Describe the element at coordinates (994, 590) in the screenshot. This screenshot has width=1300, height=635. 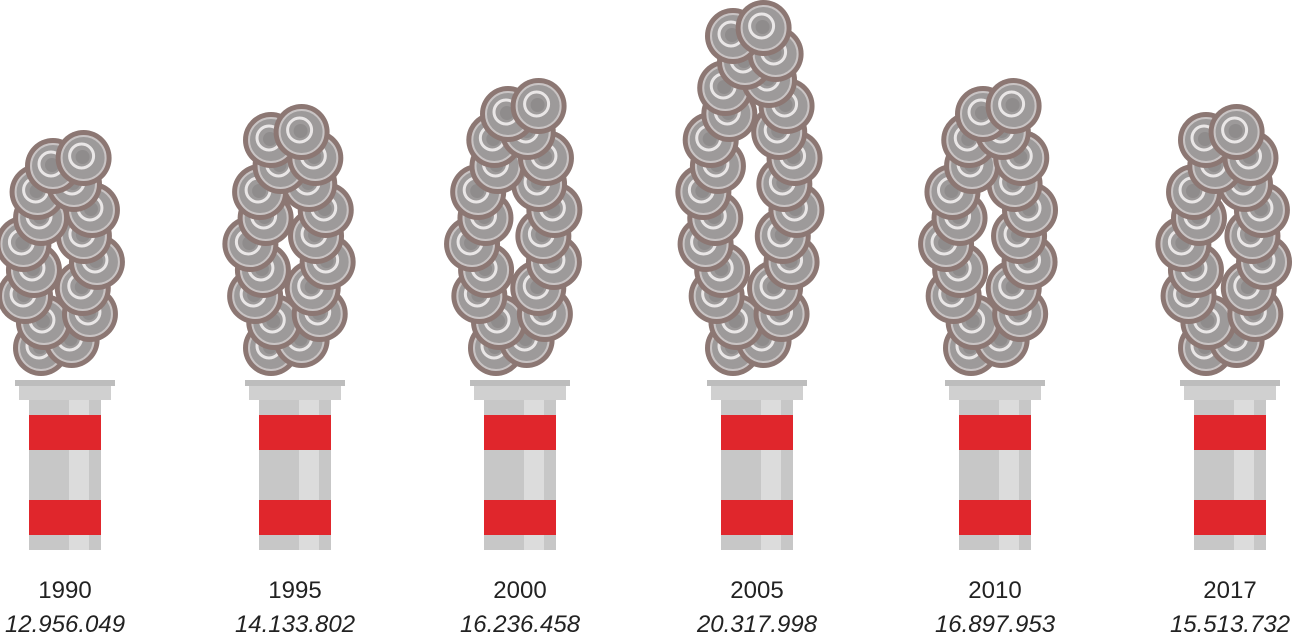
I see `category-label: 2010` at that location.